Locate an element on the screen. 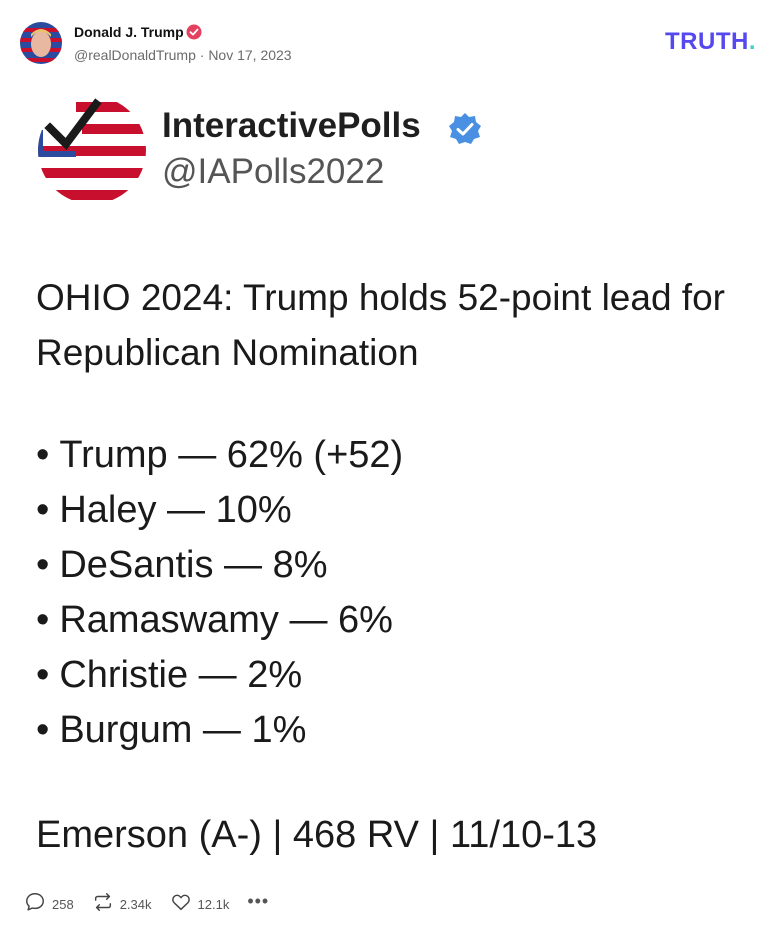 The height and width of the screenshot is (934, 777). post-actions: 258 2.34k 12.1k ••• is located at coordinates (146, 904).